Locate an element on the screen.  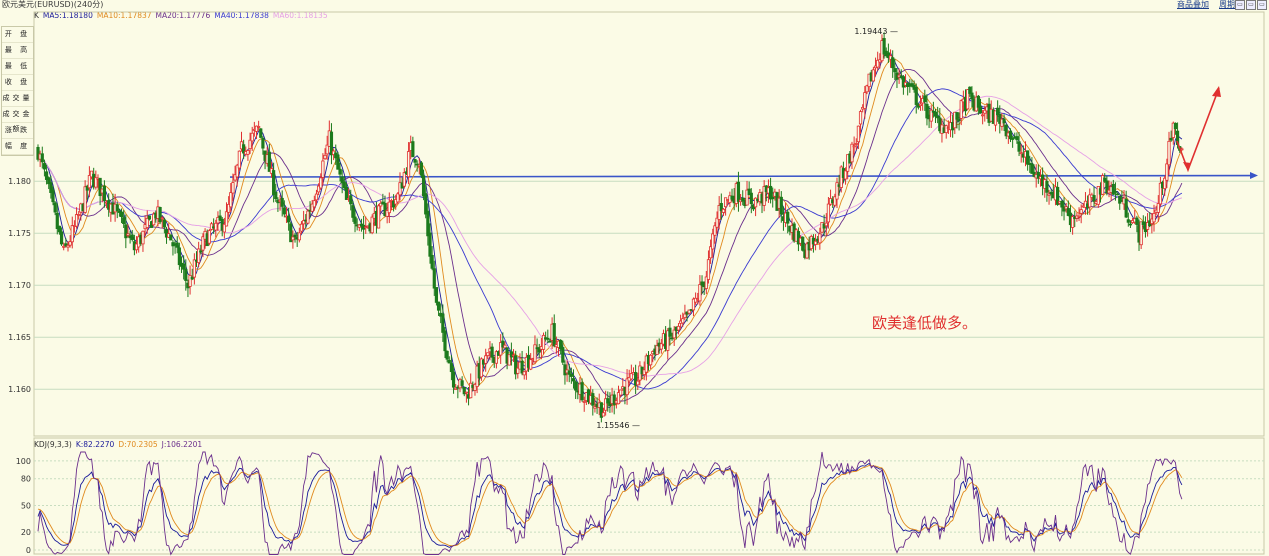
period-link: 周期 is located at coordinates (1227, 4).